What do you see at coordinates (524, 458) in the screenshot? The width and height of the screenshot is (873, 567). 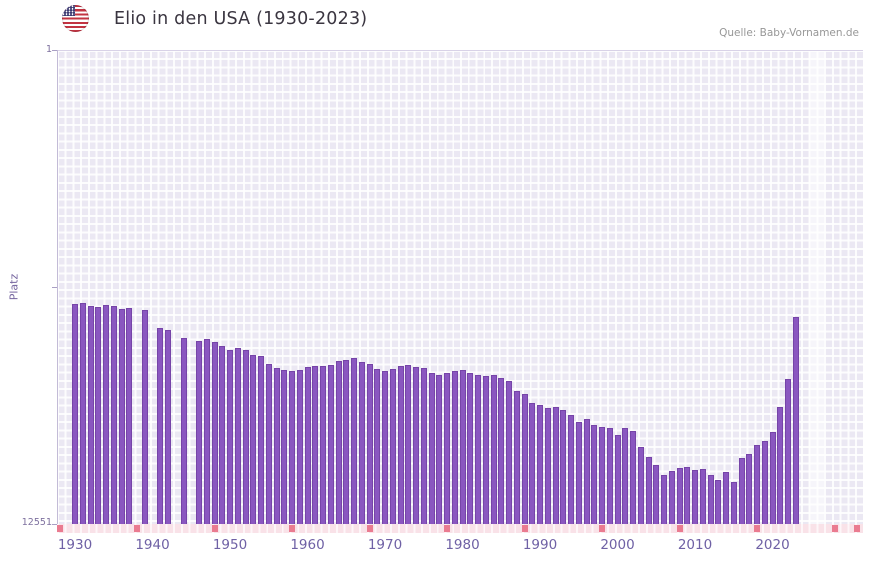 I see `bar-1988` at bounding box center [524, 458].